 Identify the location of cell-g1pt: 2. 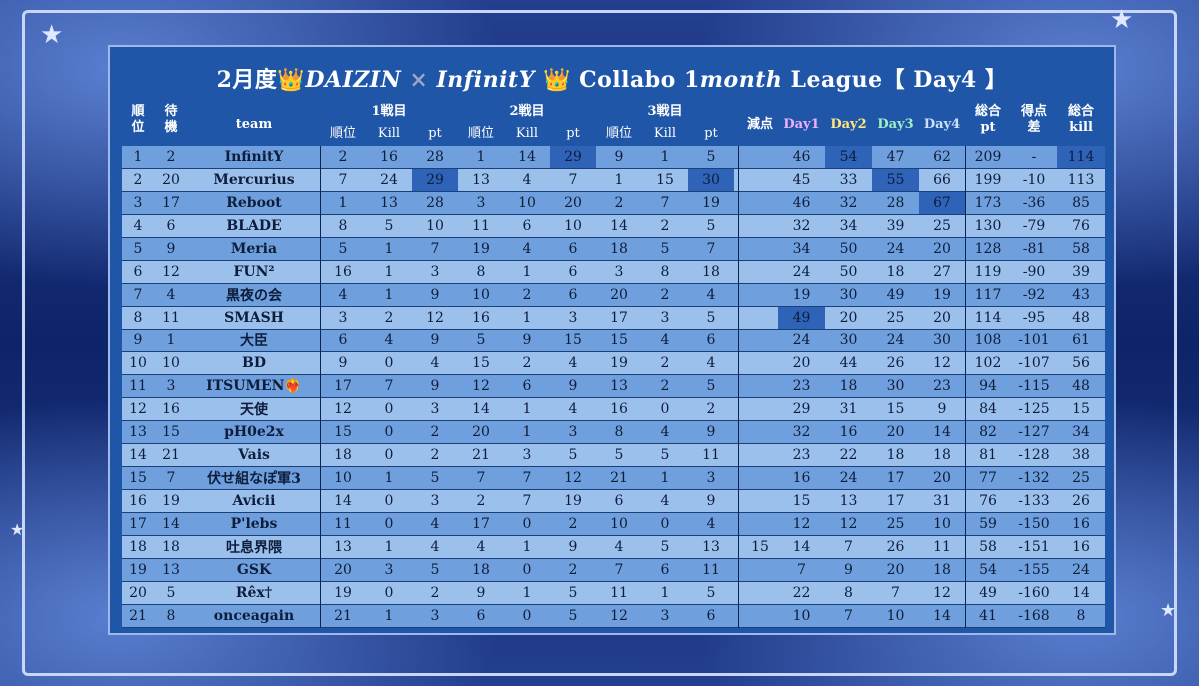
(435, 455).